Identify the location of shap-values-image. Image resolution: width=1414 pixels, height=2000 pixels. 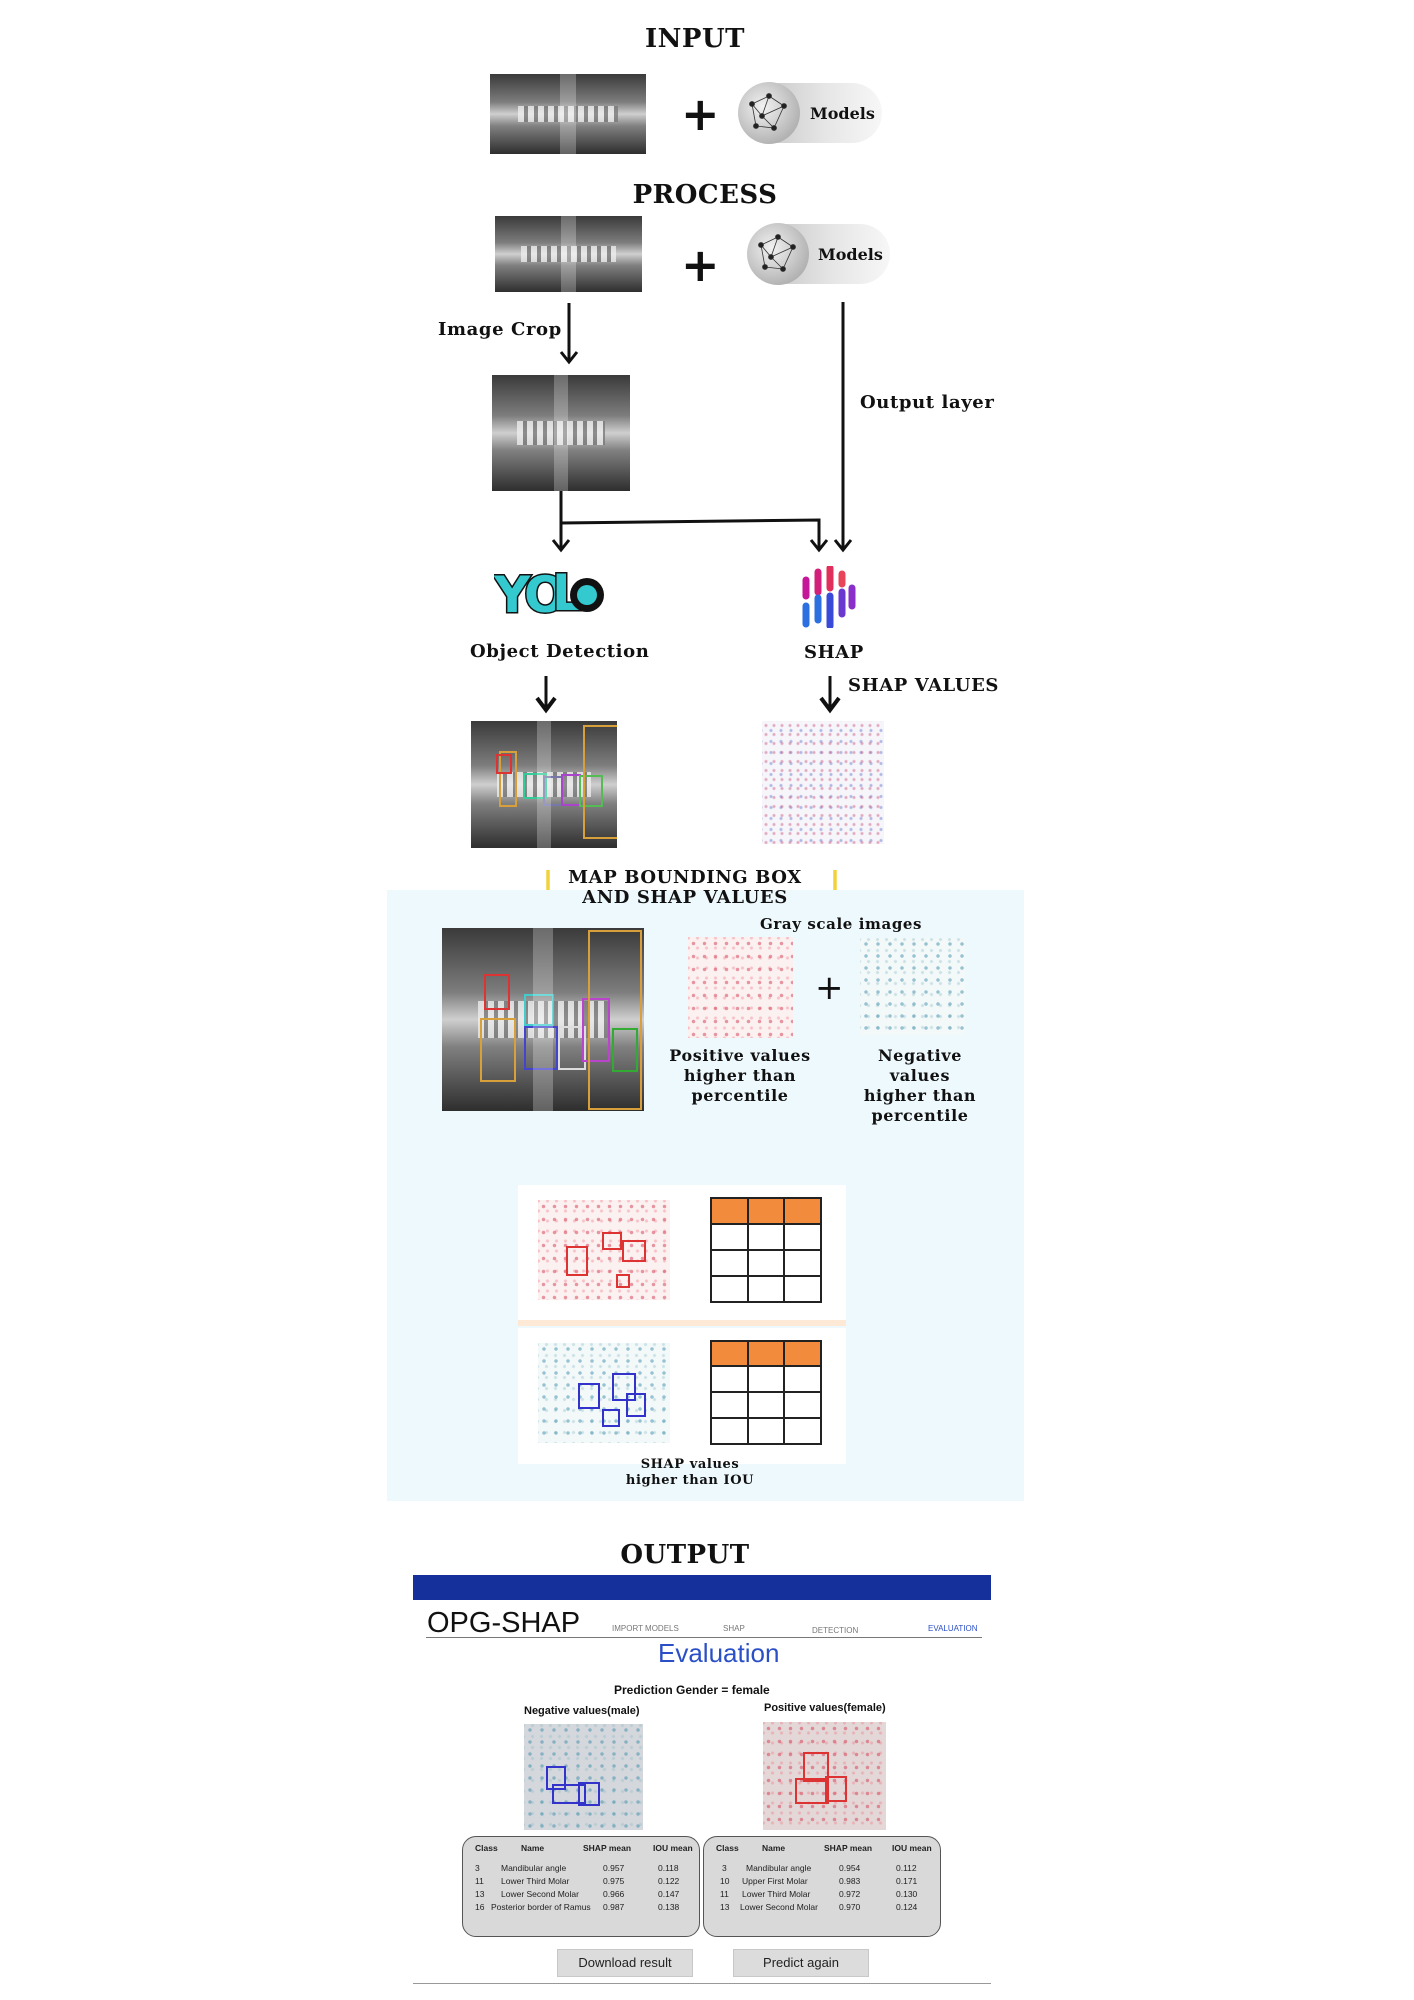
(823, 782).